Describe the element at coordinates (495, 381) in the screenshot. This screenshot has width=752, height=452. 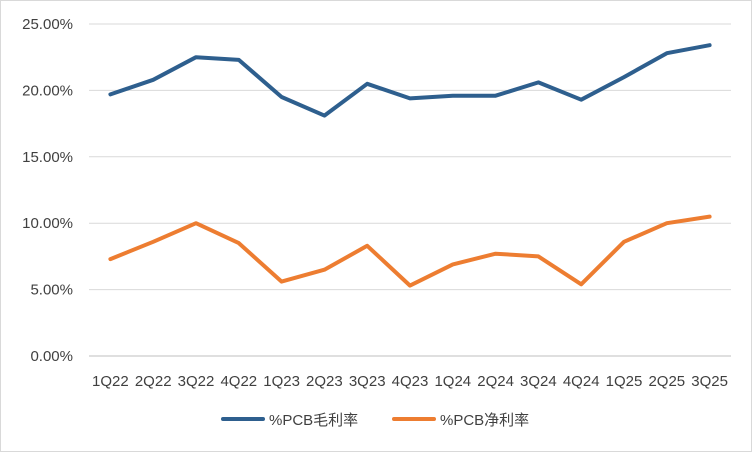
I see `x-tick-label: 2Q24` at that location.